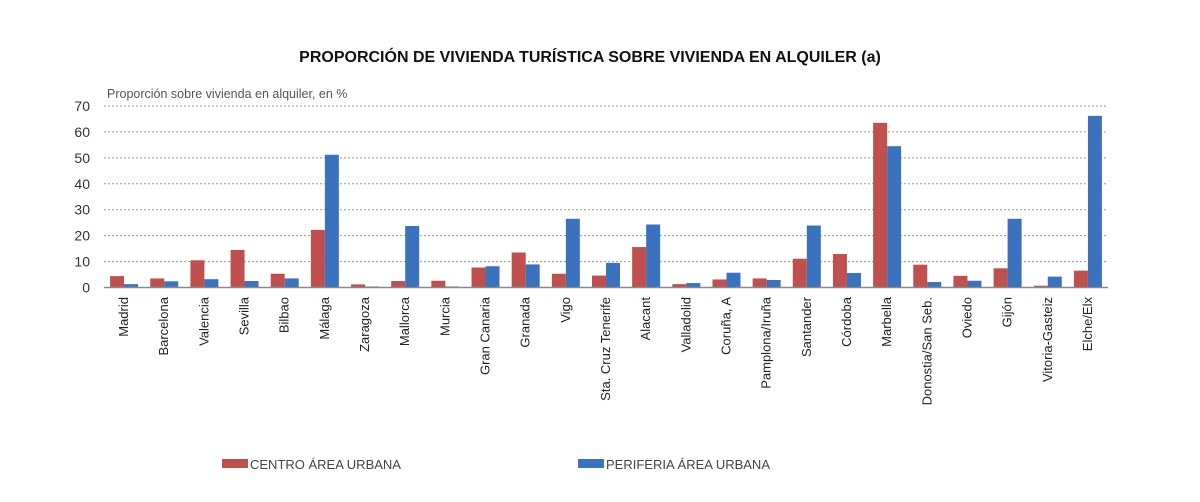  I want to click on x-tick-label: Granada, so click(525, 321).